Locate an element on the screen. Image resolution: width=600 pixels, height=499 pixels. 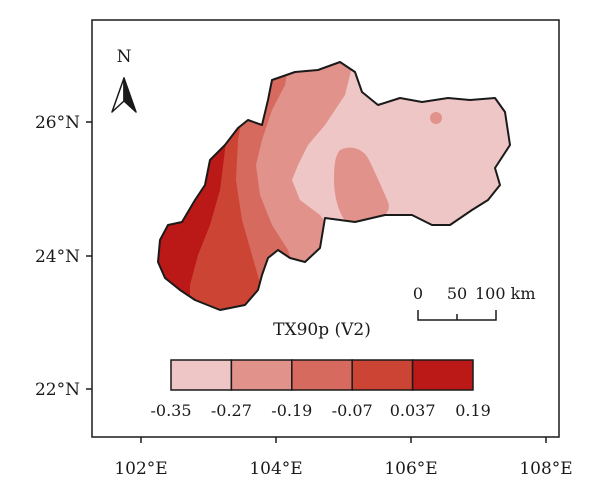
legend-tick-label: -0.27 is located at coordinates (231, 410).